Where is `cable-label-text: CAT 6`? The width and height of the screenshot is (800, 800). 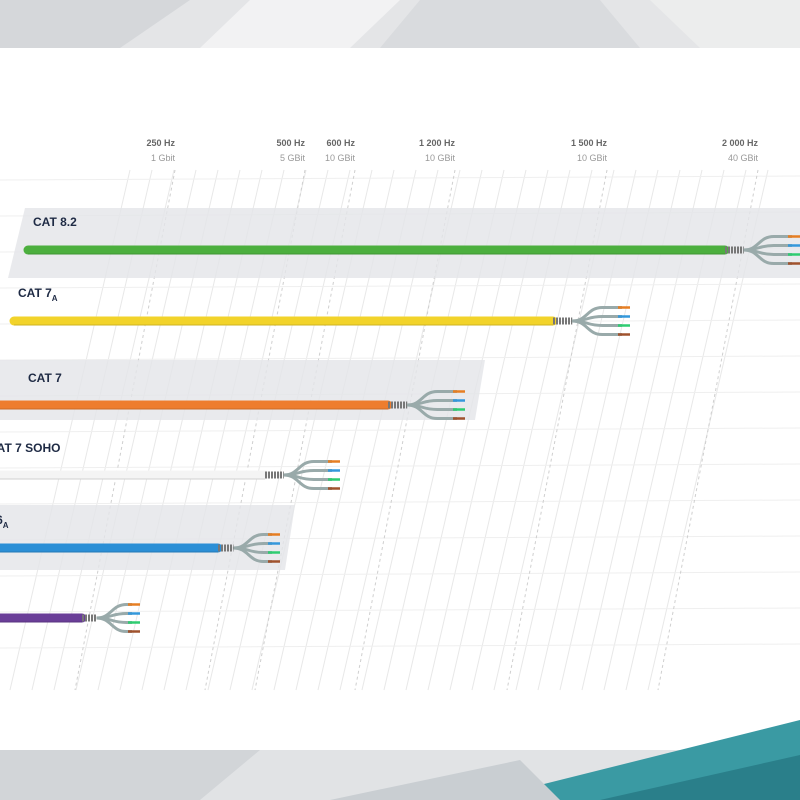
cable-label-text: CAT 6 is located at coordinates (1, 520).